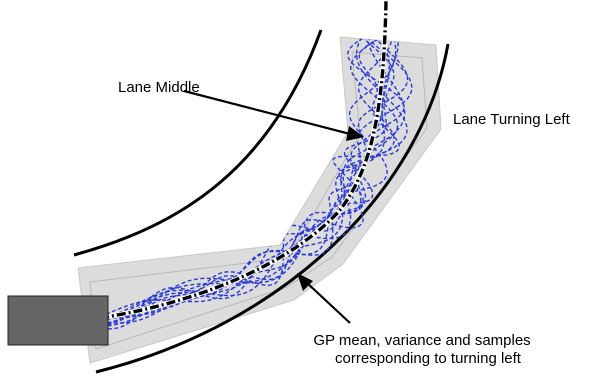  I want to click on label-gp-line1: GP mean, variance and samples, so click(421, 340).